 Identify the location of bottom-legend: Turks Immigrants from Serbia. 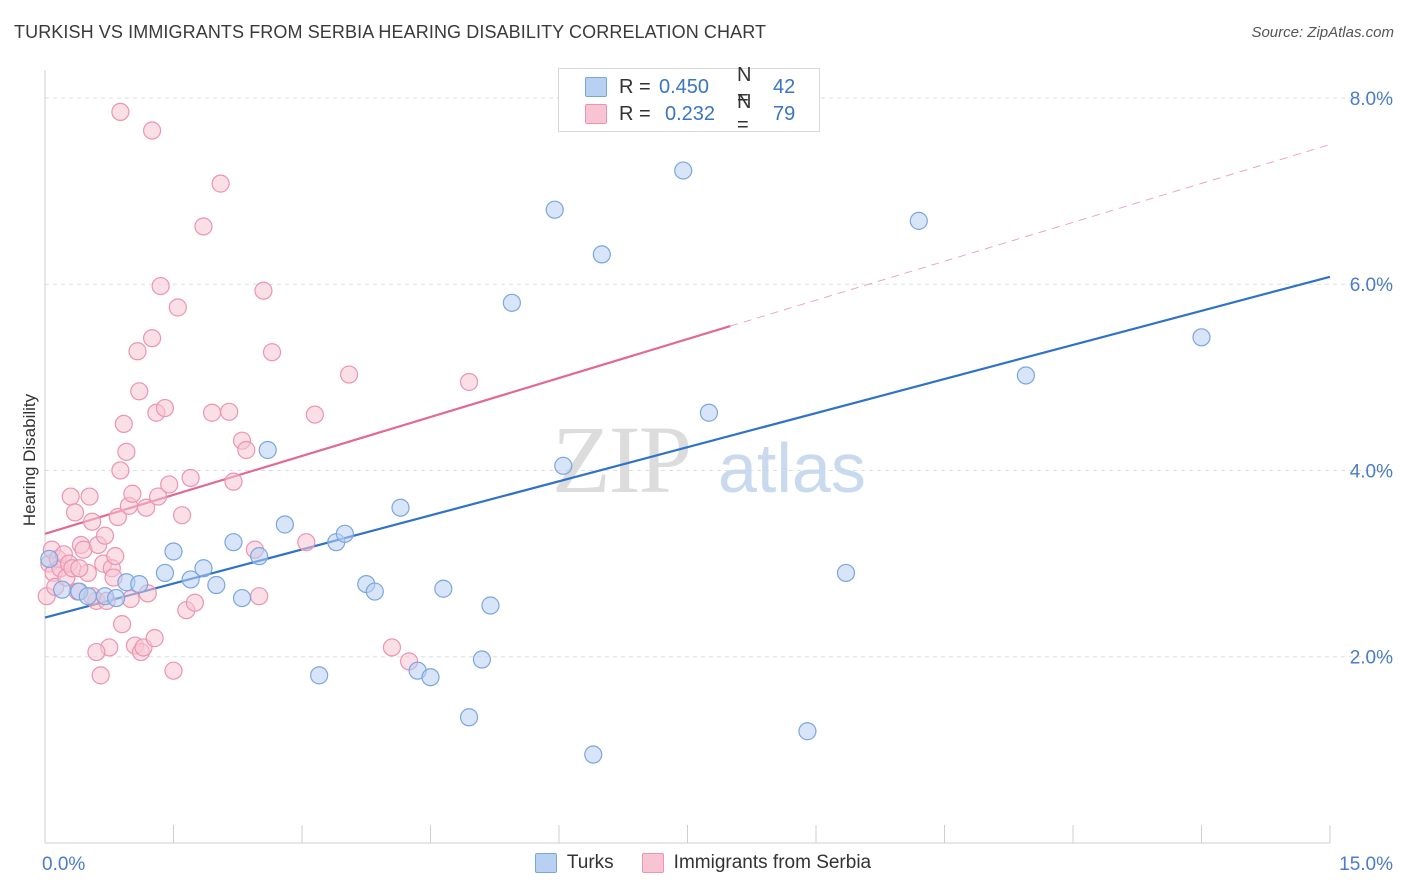
(703, 863).